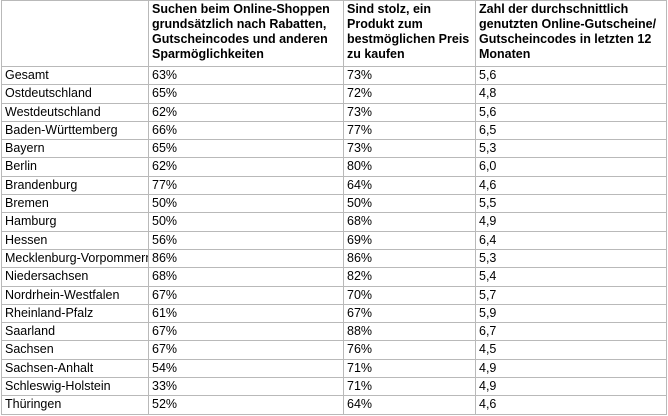  Describe the element at coordinates (246, 185) in the screenshot. I see `table-cell: 77%` at that location.